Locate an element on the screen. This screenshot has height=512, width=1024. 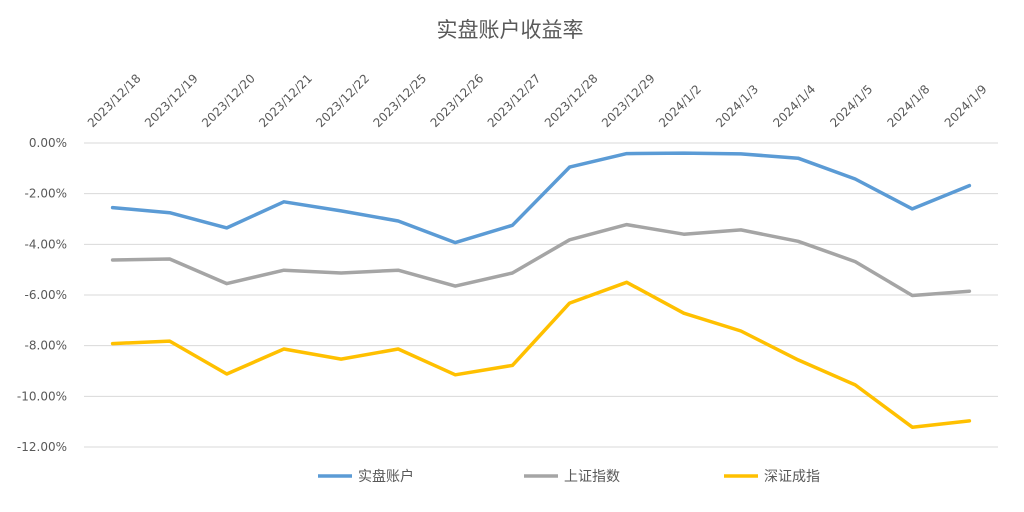
legend-label: 上证指数 is located at coordinates (592, 477).